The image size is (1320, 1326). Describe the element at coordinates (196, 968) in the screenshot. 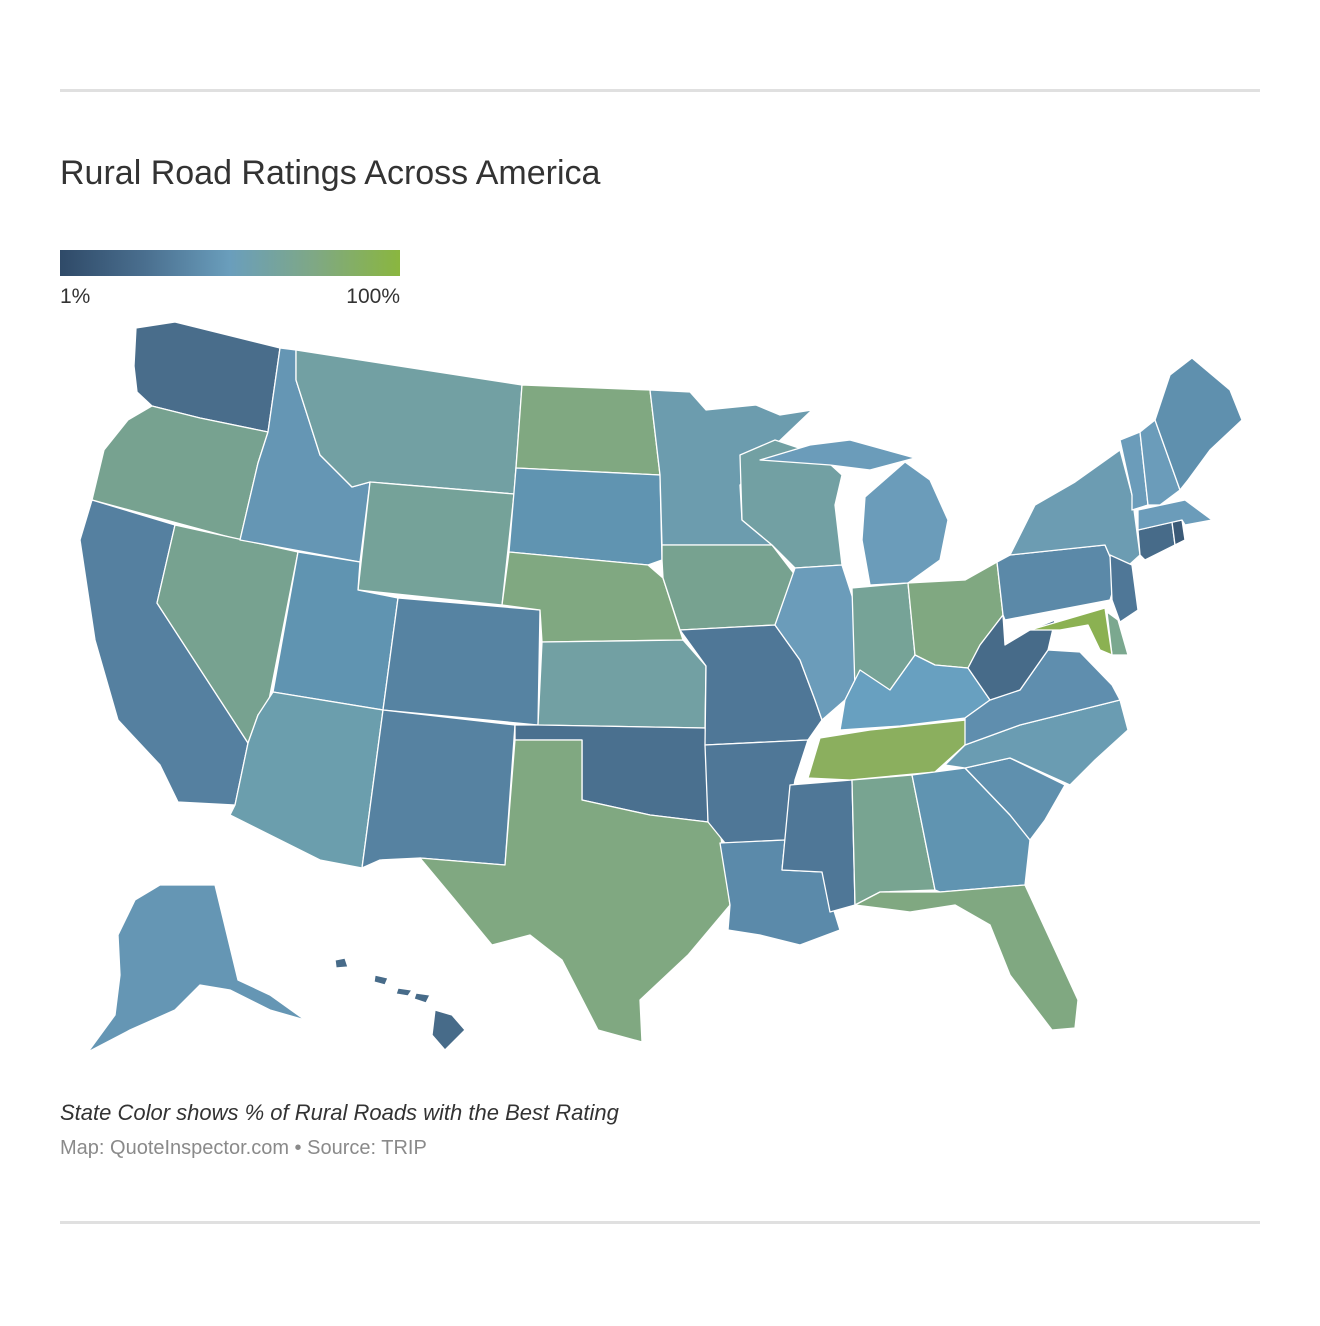

I see `state-ak` at that location.